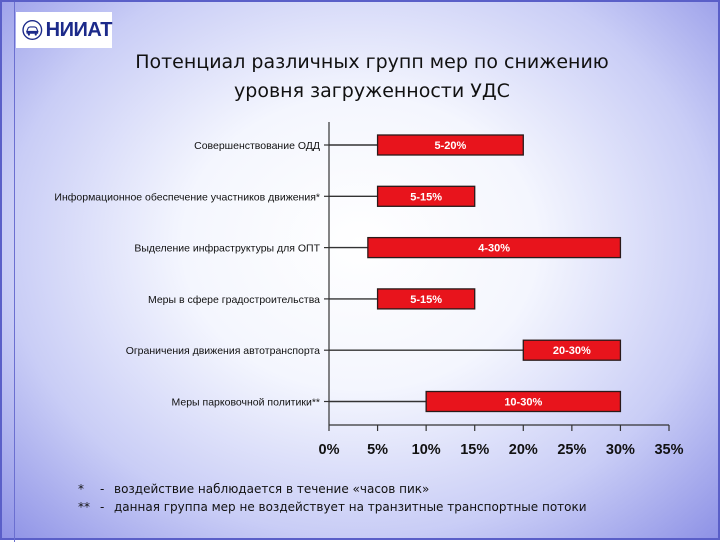 This screenshot has height=542, width=720. Describe the element at coordinates (227, 249) in the screenshot. I see `category-label: Выделение инфраструктуры для ОПТ` at that location.